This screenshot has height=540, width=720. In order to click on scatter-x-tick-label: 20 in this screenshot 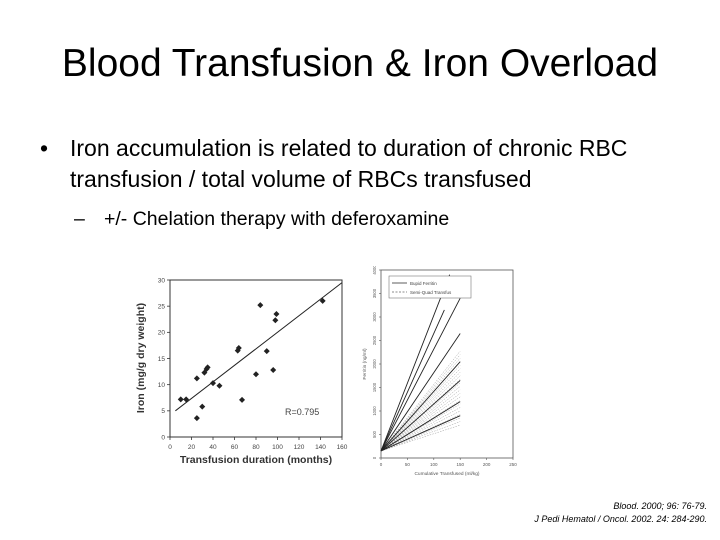, I will do `click(192, 447)`.